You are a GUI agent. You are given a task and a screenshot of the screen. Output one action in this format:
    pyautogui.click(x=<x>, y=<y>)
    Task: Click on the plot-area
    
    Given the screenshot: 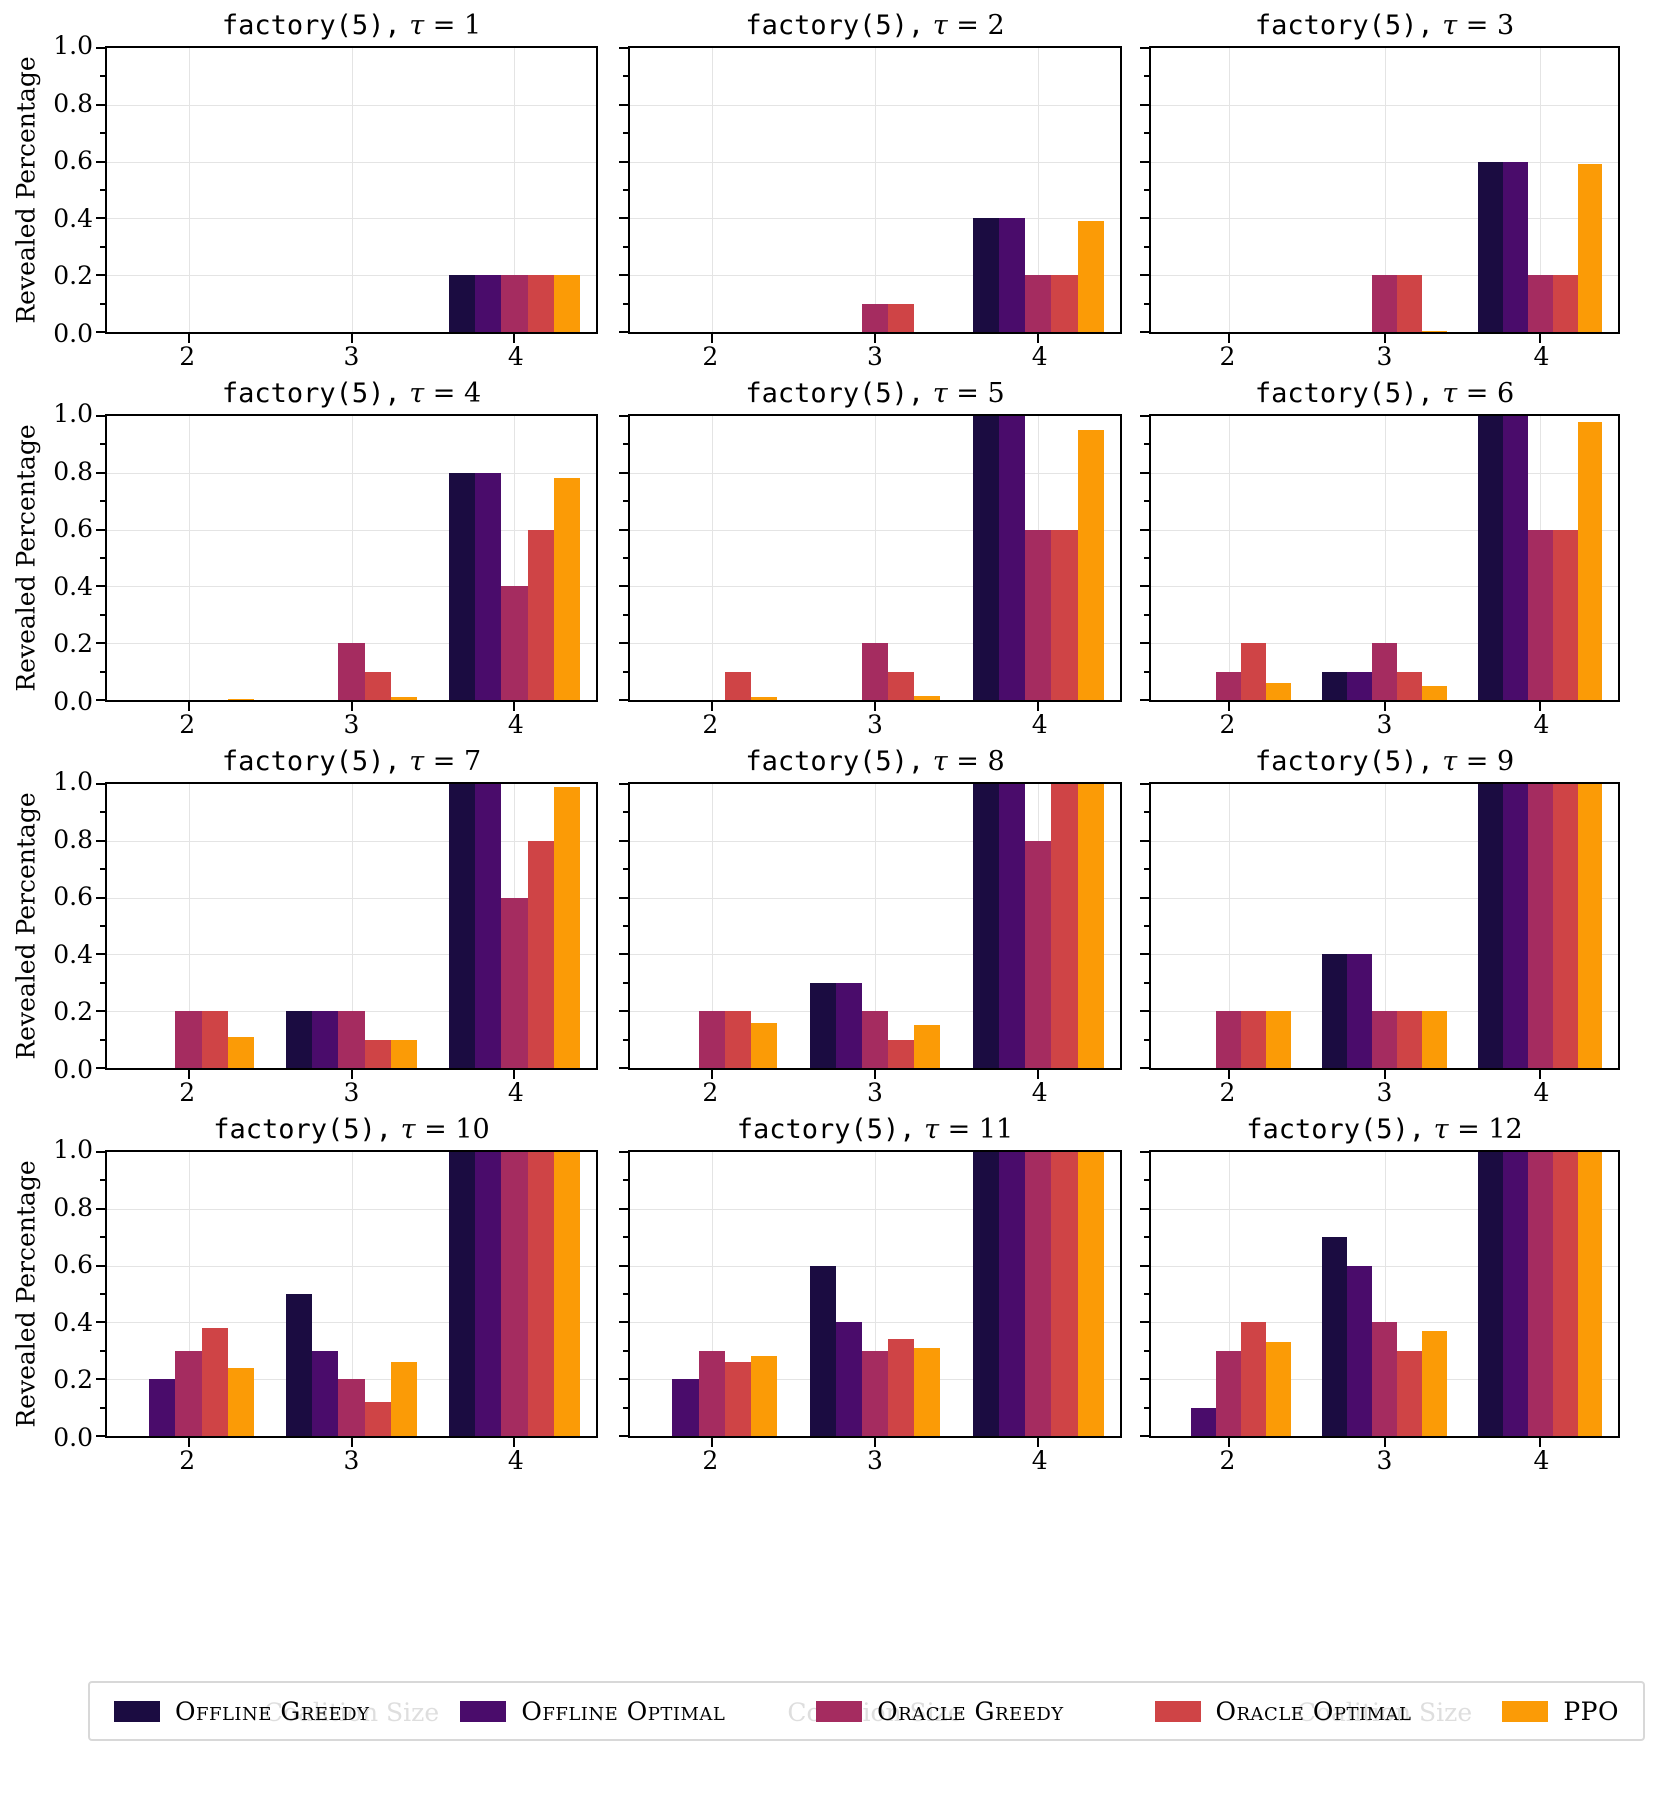 What is the action you would take?
    pyautogui.click(x=870, y=562)
    